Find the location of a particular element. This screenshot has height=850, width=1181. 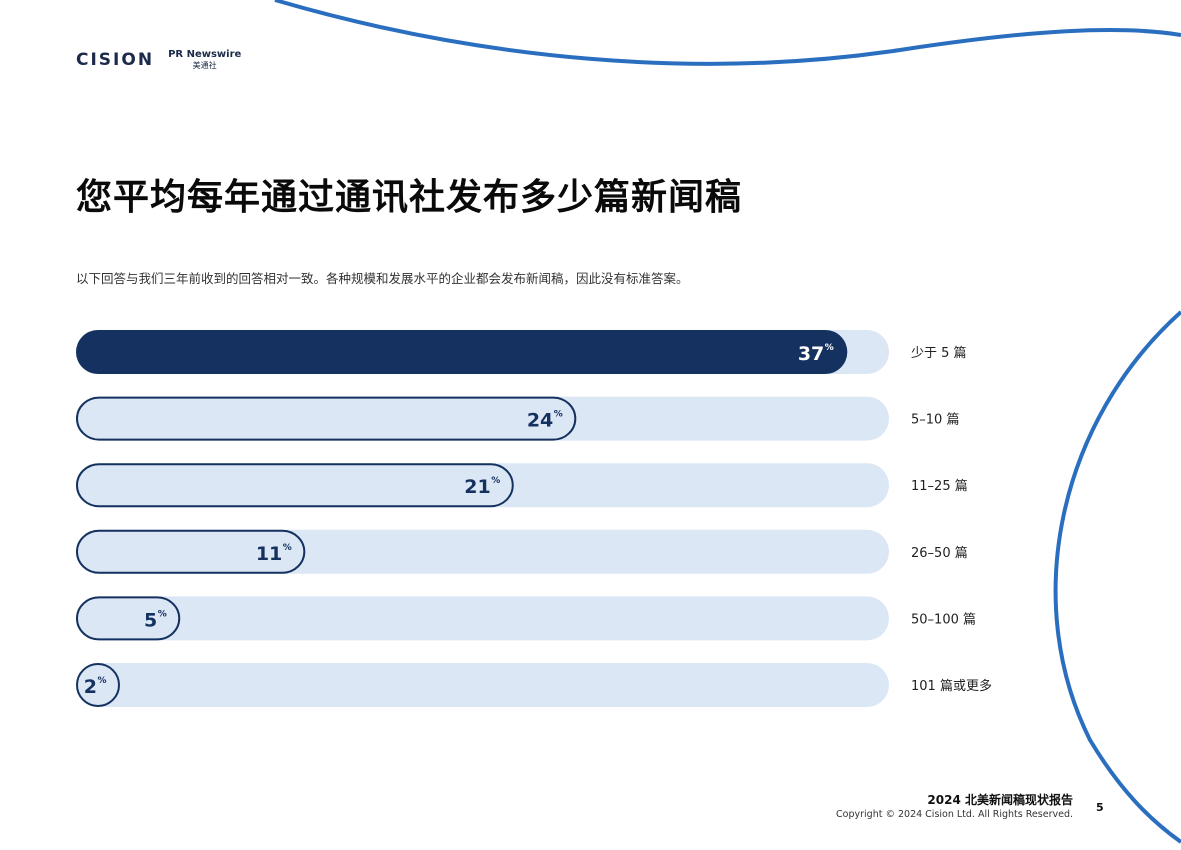

page-number: 5 is located at coordinates (1100, 807).